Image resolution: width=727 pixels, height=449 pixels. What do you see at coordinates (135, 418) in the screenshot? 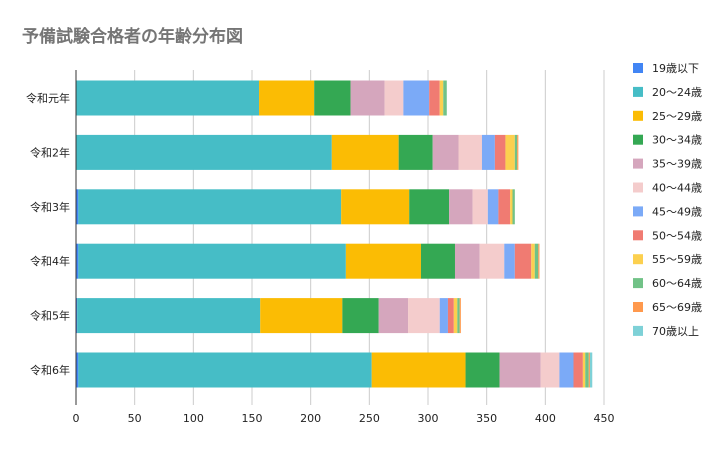
I see `x-tick-label: 50` at bounding box center [135, 418].